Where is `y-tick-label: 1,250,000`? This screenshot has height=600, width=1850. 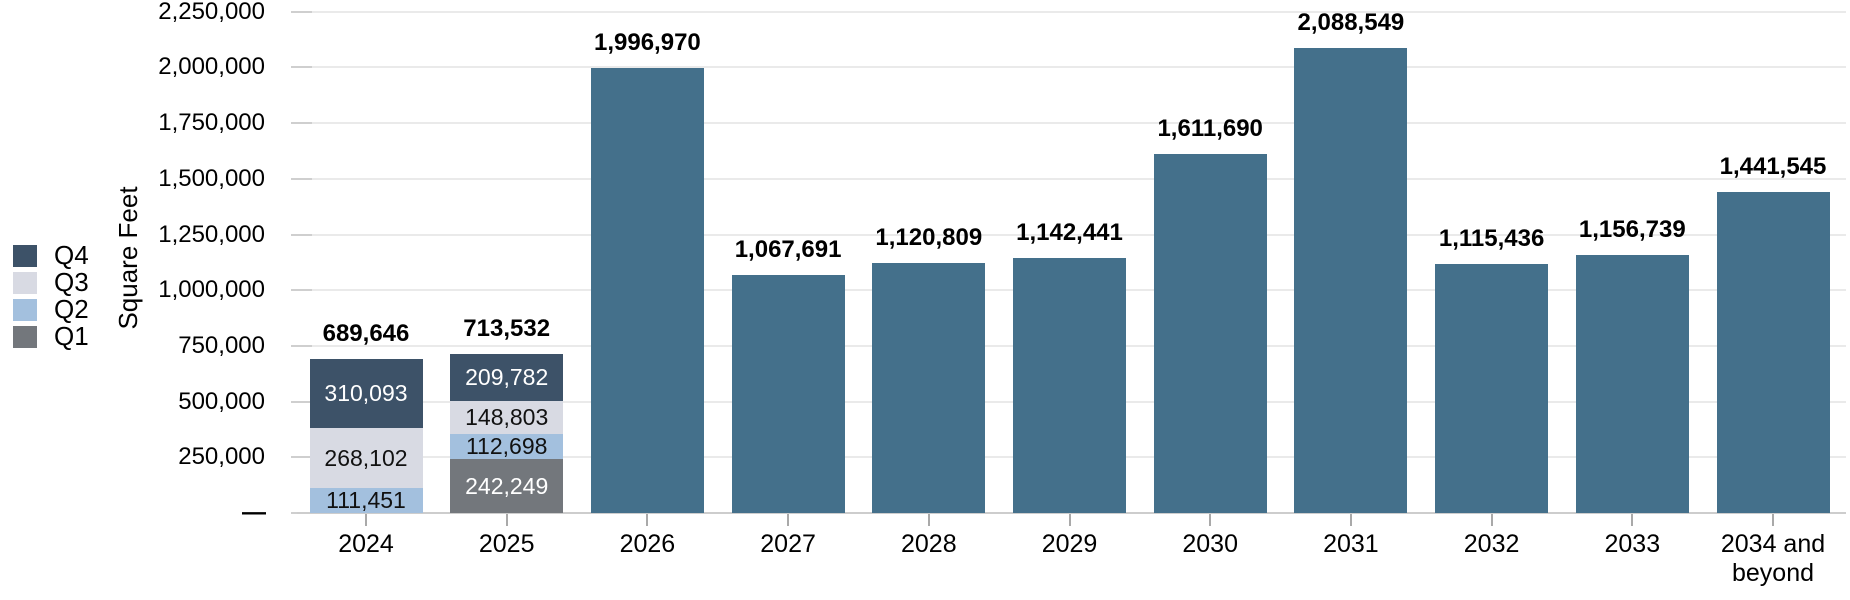
y-tick-label: 1,250,000 is located at coordinates (211, 234).